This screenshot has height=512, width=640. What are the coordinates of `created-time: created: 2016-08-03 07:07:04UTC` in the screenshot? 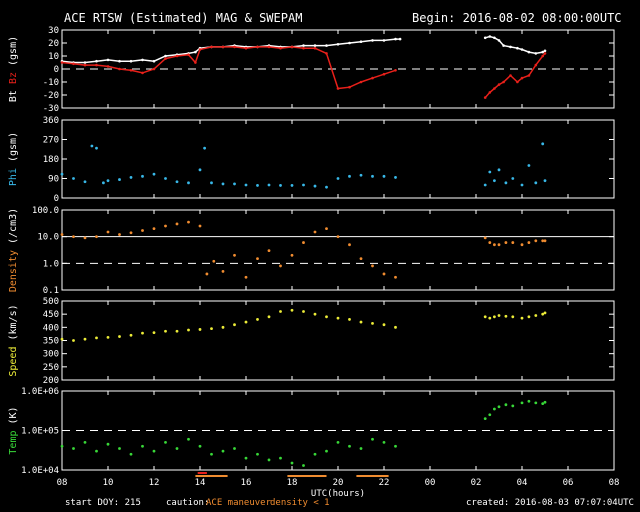 It's located at (550, 503).